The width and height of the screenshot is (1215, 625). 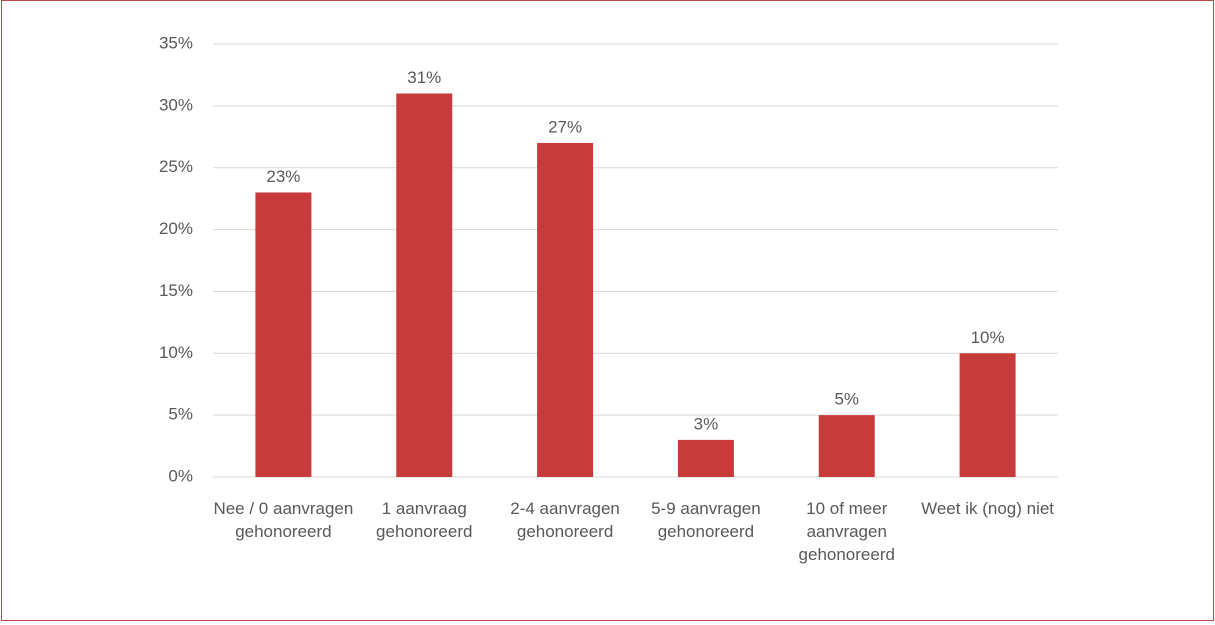 I want to click on data-label: 10%, so click(x=988, y=337).